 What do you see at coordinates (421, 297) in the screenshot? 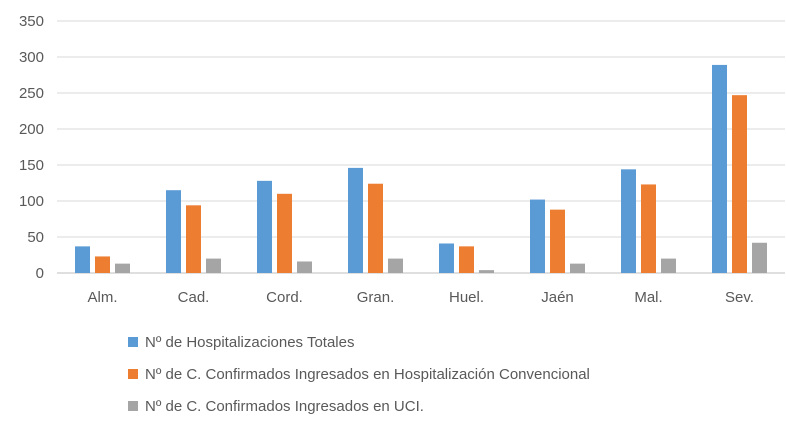
I see `x-axis: Alm. Cad. Cord. Gran. Huel. Jaén Mal. Sev.` at bounding box center [421, 297].